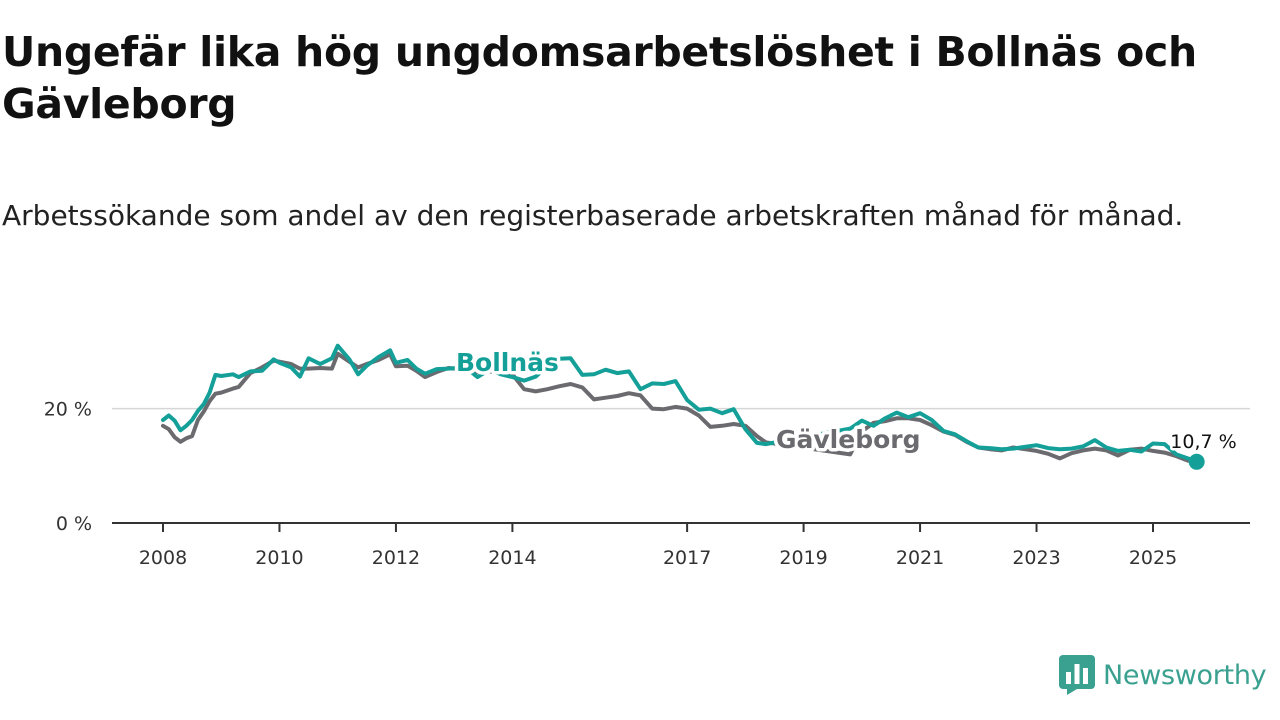 This screenshot has width=1280, height=720. I want to click on x-tick-label: 2012, so click(396, 558).